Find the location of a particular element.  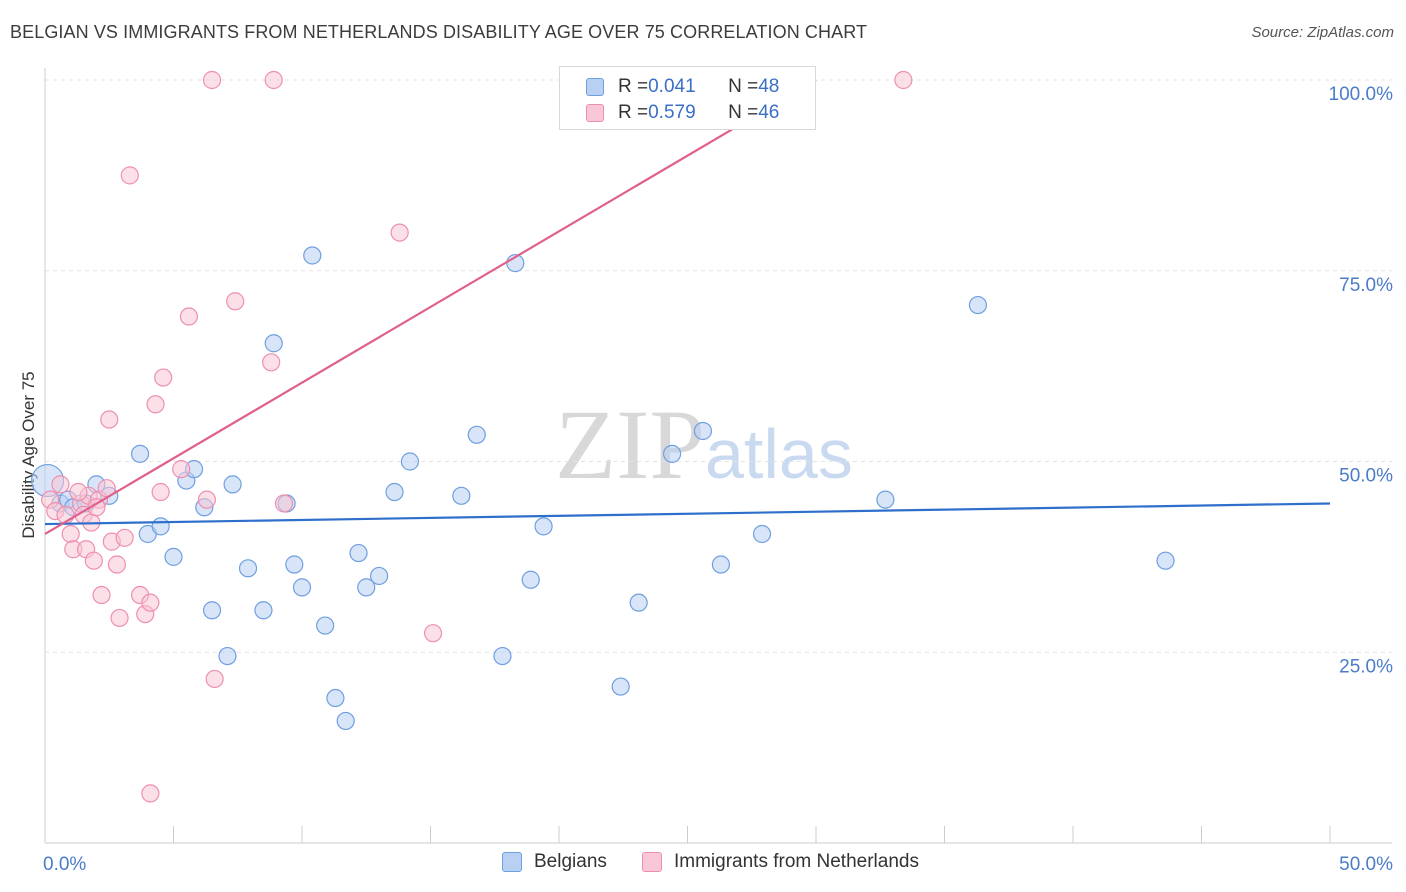

watermark: ZIPatlas is located at coordinates (704, 445).